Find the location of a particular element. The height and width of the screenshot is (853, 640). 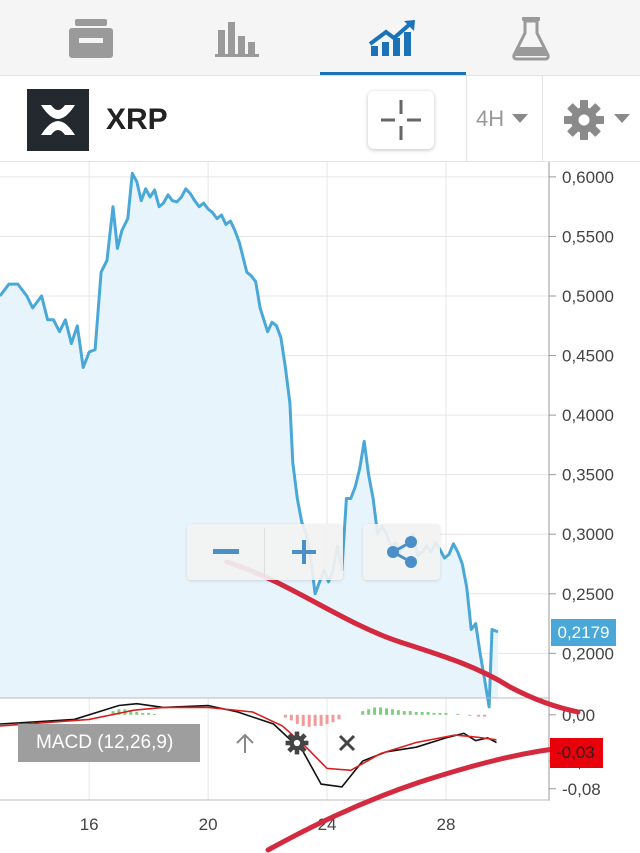

macd-line is located at coordinates (248, 745).